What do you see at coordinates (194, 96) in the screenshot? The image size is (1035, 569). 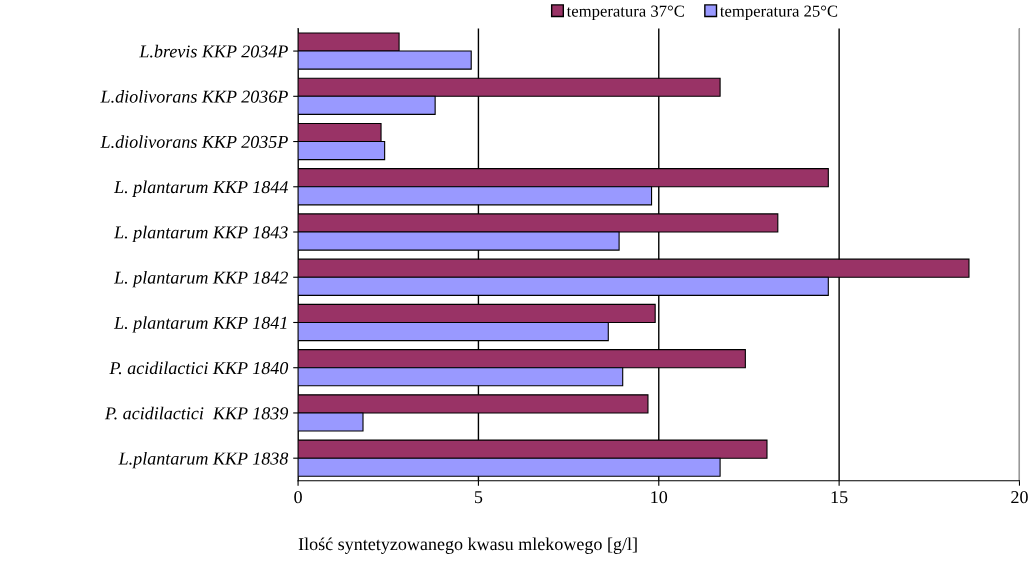 I see `y-tick-label: L.diolivorans KKP 2036P` at bounding box center [194, 96].